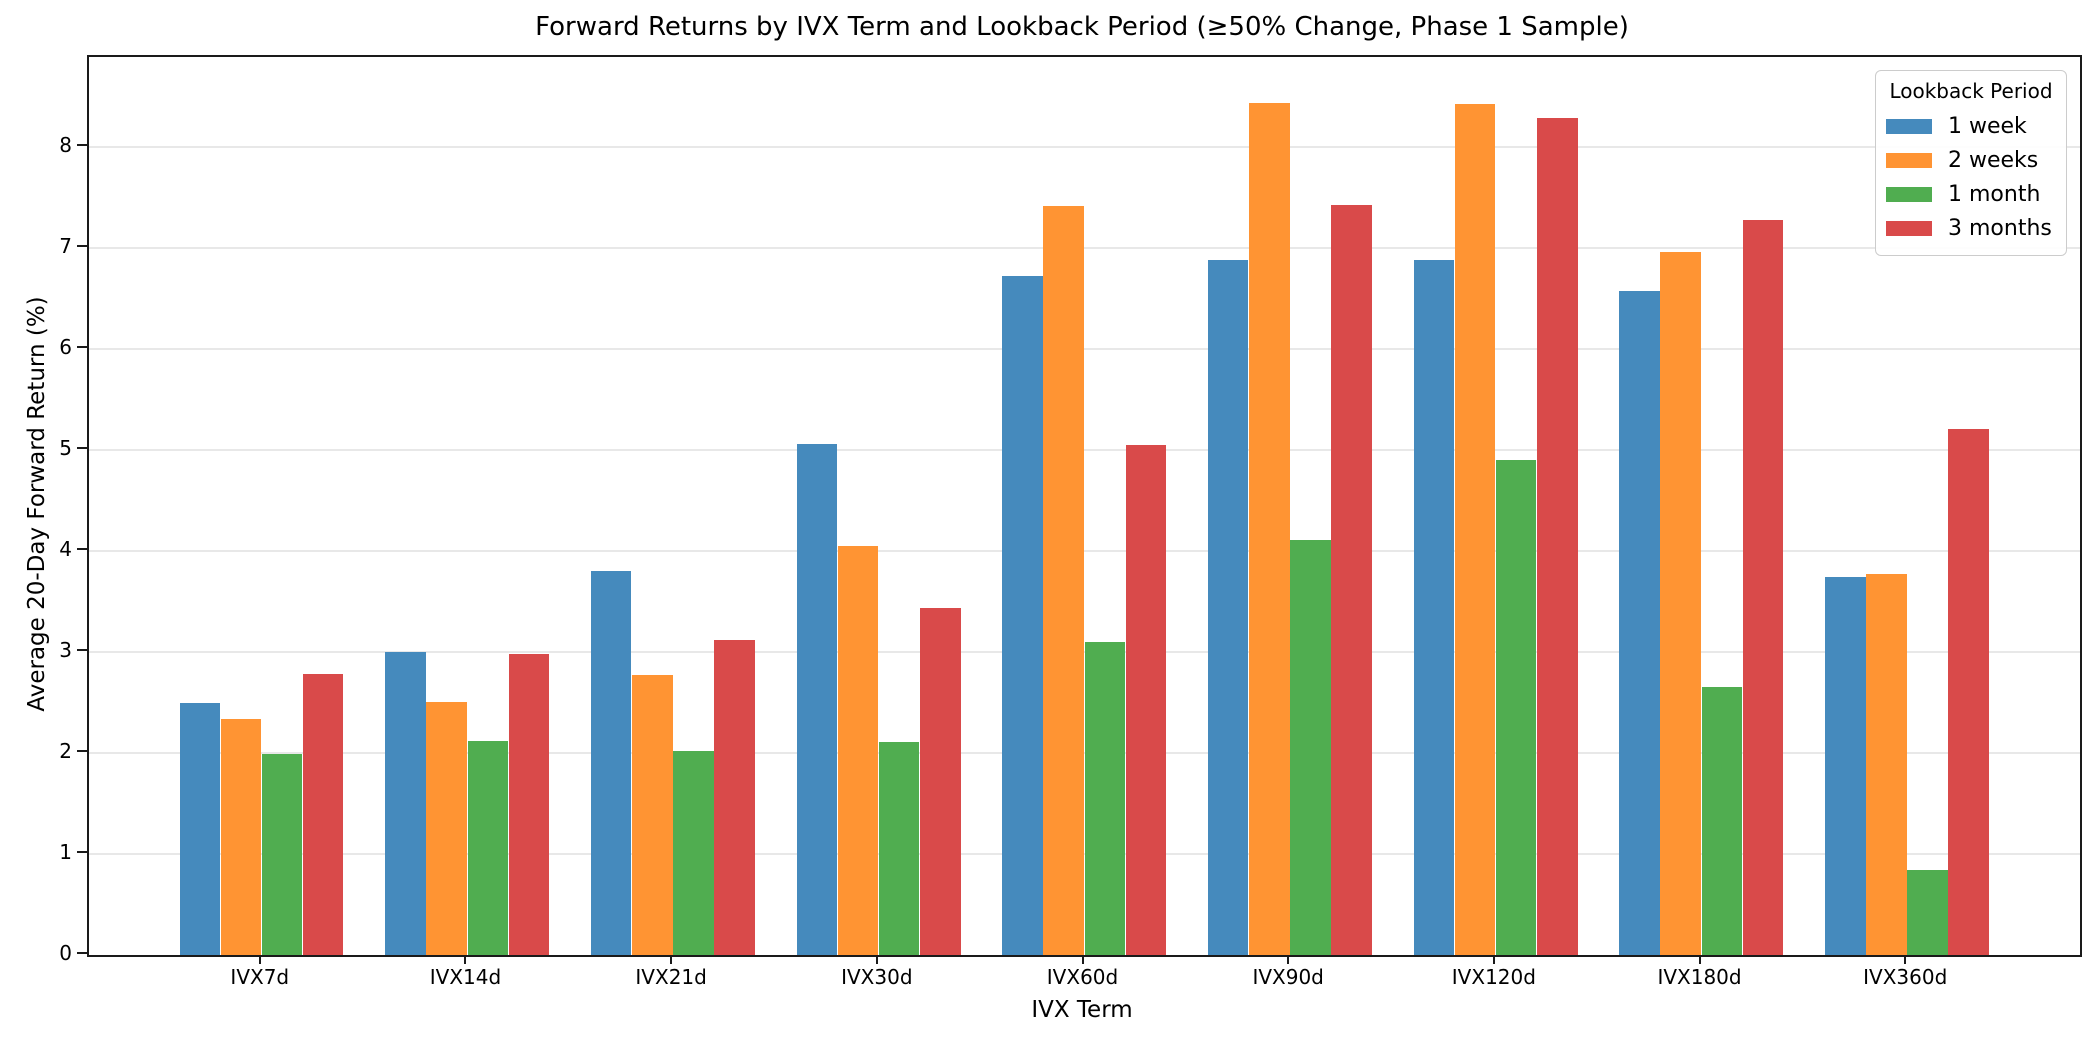 This screenshot has width=2100, height=1050. Describe the element at coordinates (1905, 977) in the screenshot. I see `x-tick-label: IVX360d` at that location.